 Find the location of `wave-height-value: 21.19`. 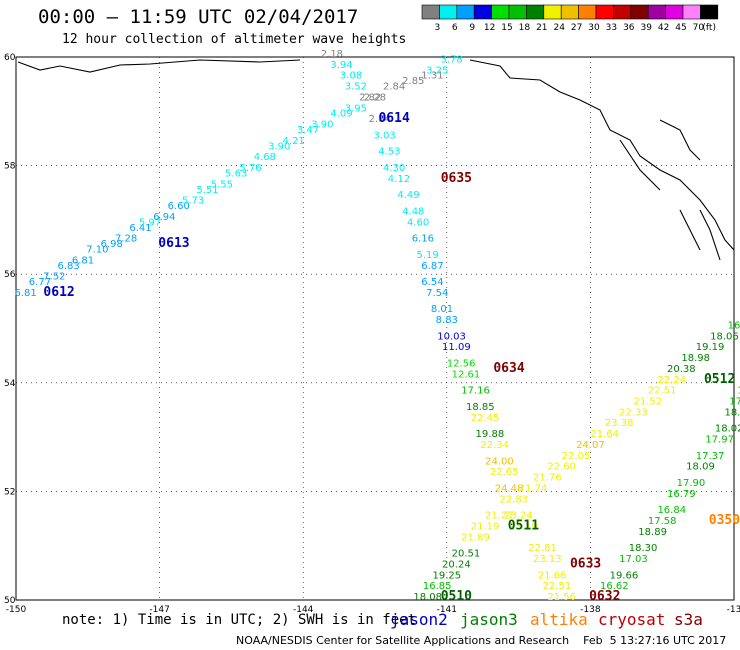

wave-height-value: 21.19 is located at coordinates (485, 526).